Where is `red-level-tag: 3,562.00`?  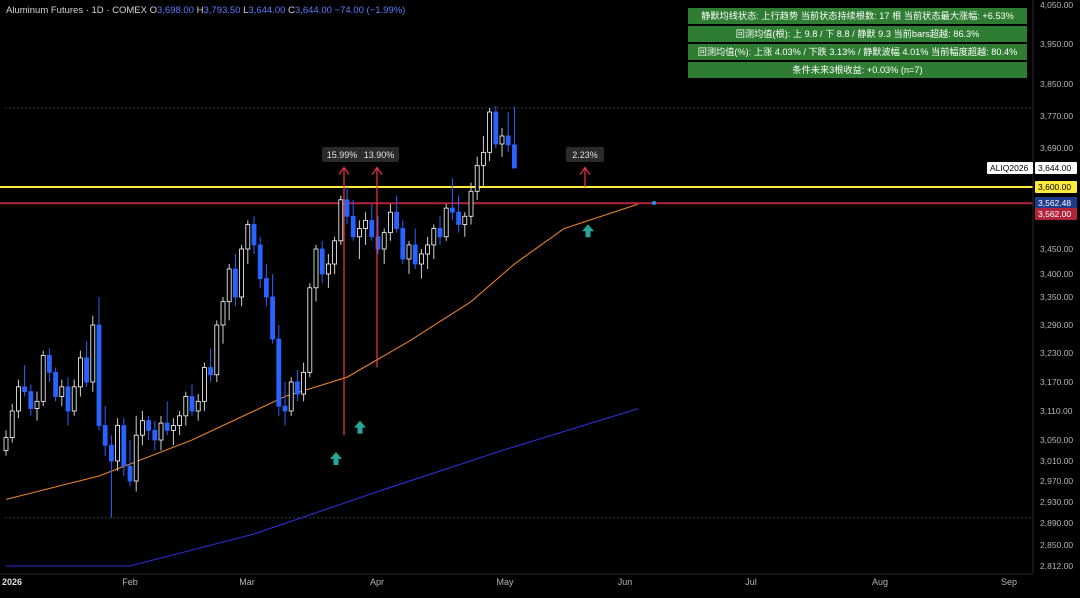
red-level-tag: 3,562.00 is located at coordinates (1056, 214).